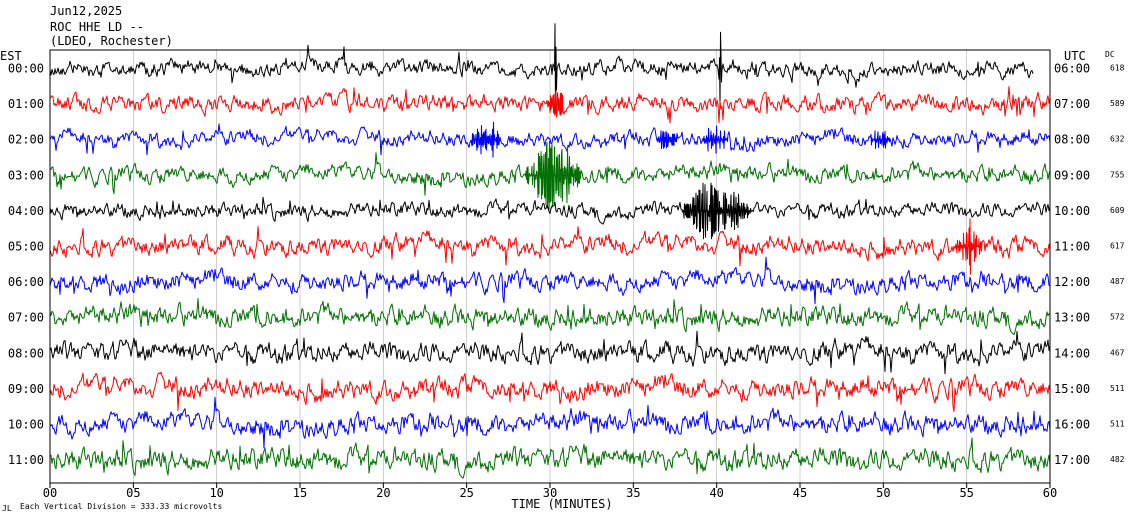 The height and width of the screenshot is (519, 1130). What do you see at coordinates (1117, 174) in the screenshot?
I see `dc-value: 755` at bounding box center [1117, 174].